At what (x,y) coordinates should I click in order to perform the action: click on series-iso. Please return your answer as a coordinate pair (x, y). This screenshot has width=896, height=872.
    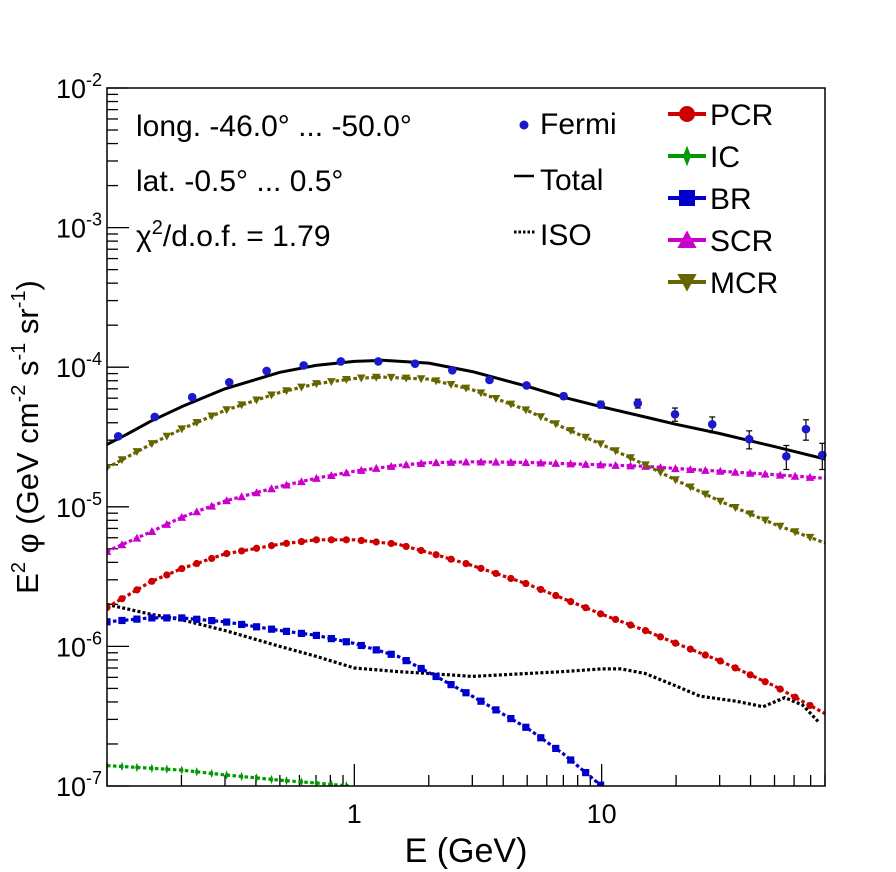
    Looking at the image, I should click on (463, 662).